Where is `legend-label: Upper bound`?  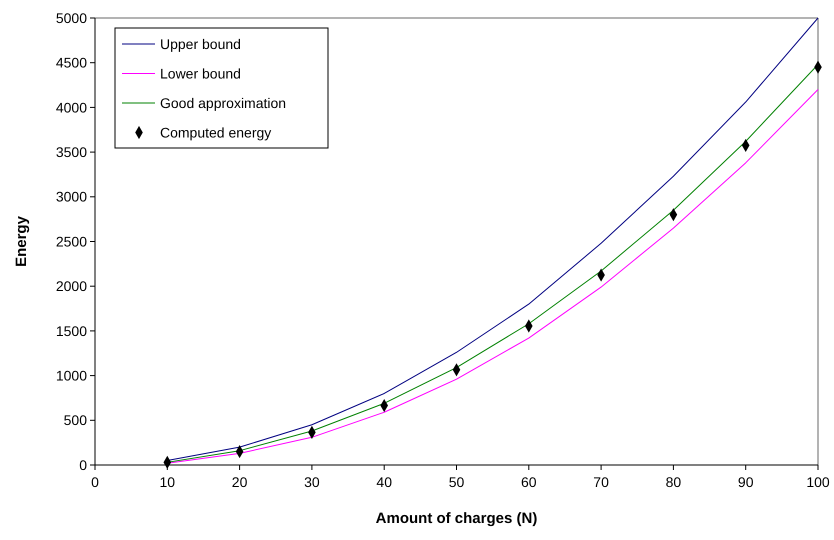
legend-label: Upper bound is located at coordinates (200, 44).